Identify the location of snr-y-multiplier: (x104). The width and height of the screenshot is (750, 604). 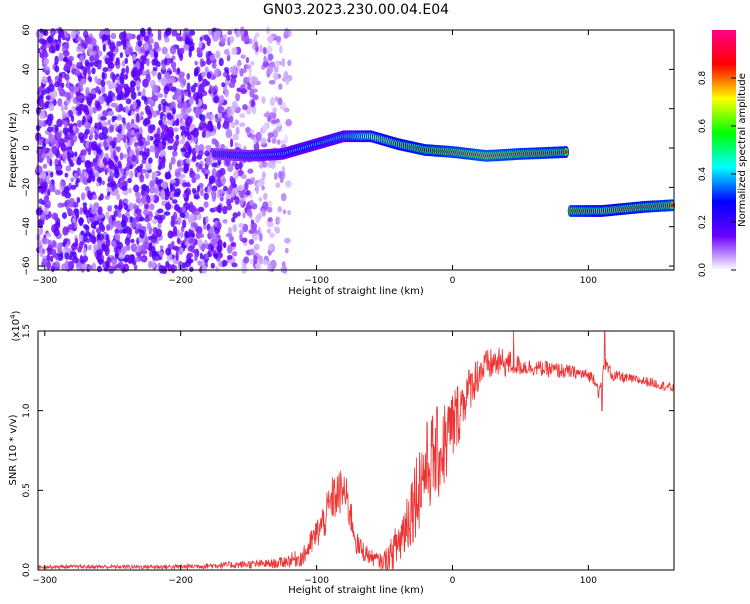
(15, 325).